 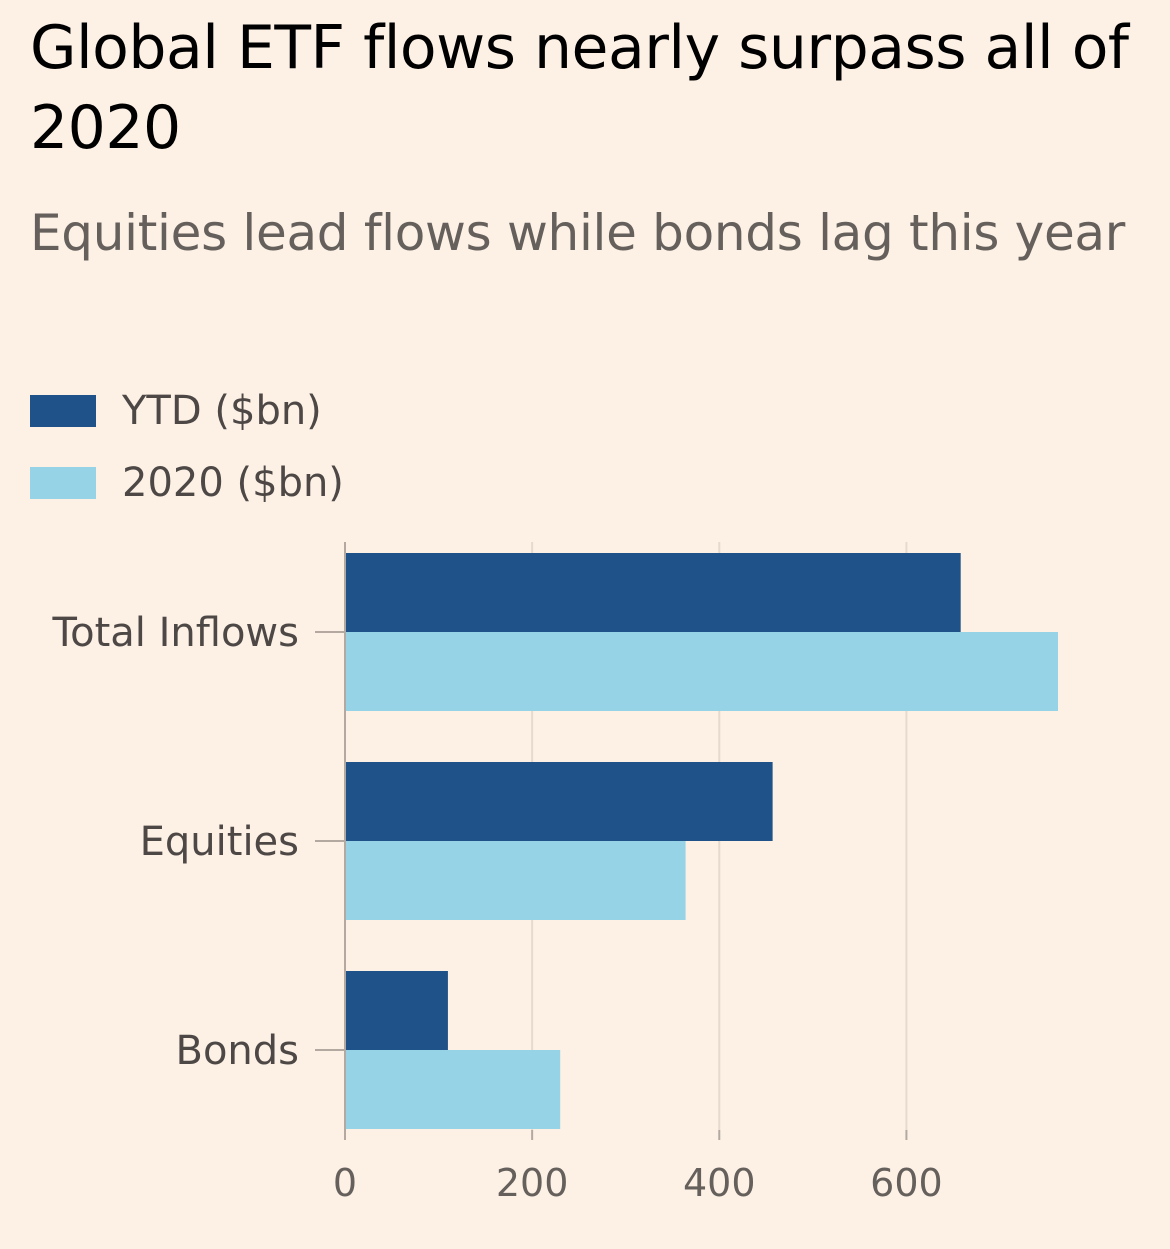 I want to click on x-tick-label-200: 200, so click(x=532, y=1183).